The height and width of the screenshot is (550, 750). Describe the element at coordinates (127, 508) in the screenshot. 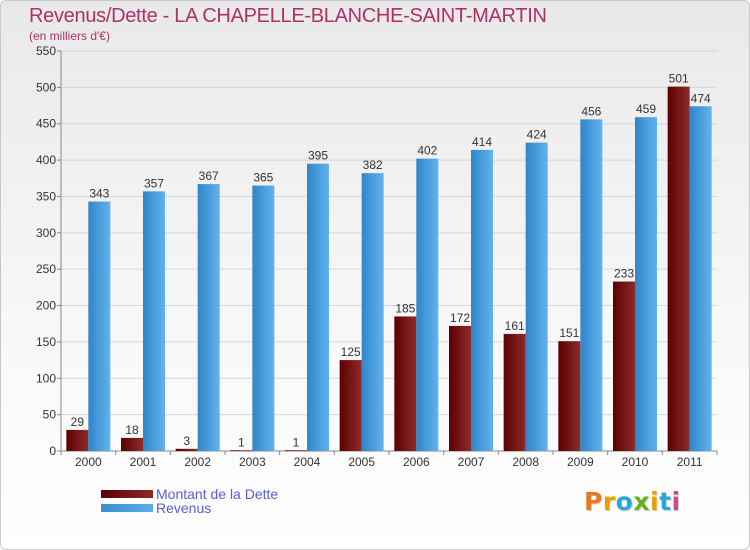

I see `legend-revenue-swatch` at that location.